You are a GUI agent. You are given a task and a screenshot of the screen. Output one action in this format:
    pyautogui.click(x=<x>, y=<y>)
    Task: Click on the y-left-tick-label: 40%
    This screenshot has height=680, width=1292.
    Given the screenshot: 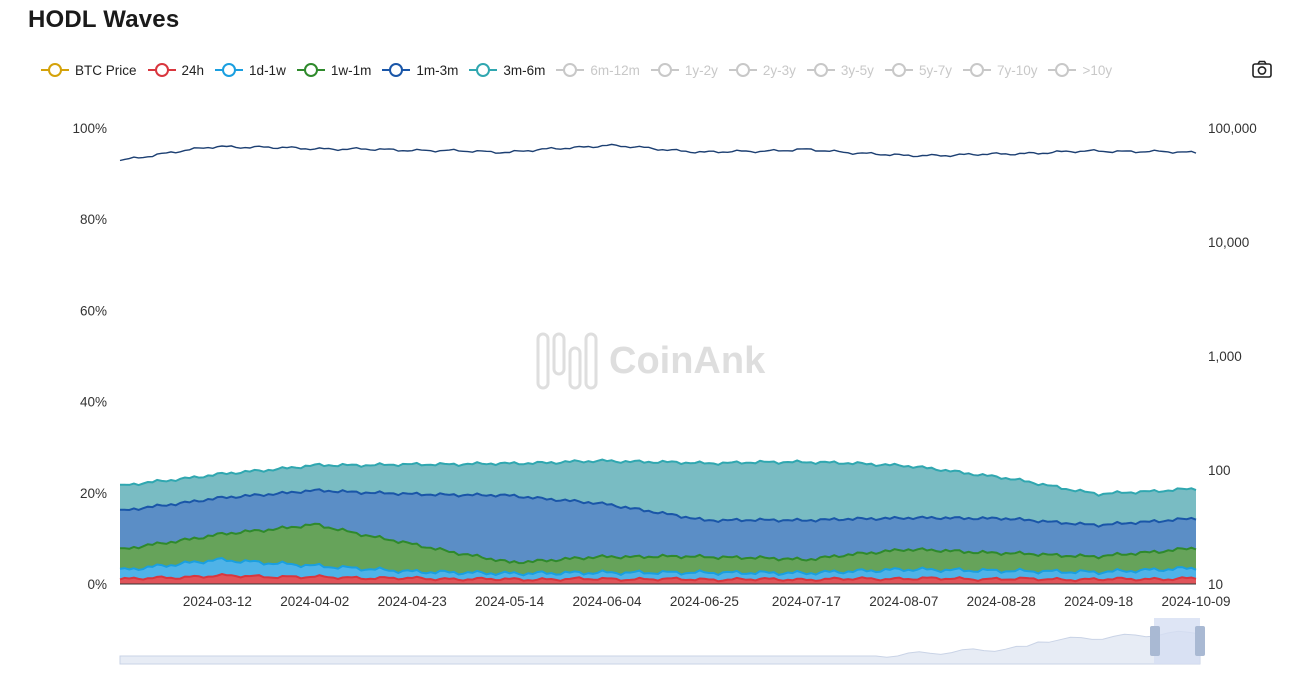 What is the action you would take?
    pyautogui.click(x=93, y=402)
    